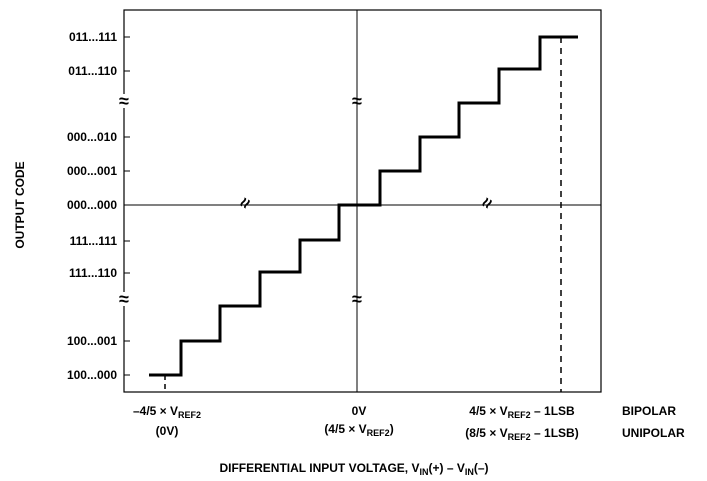 Image resolution: width=707 pixels, height=481 pixels. Describe the element at coordinates (20, 205) in the screenshot. I see `y-axis-title: OUTPUT CODE` at that location.